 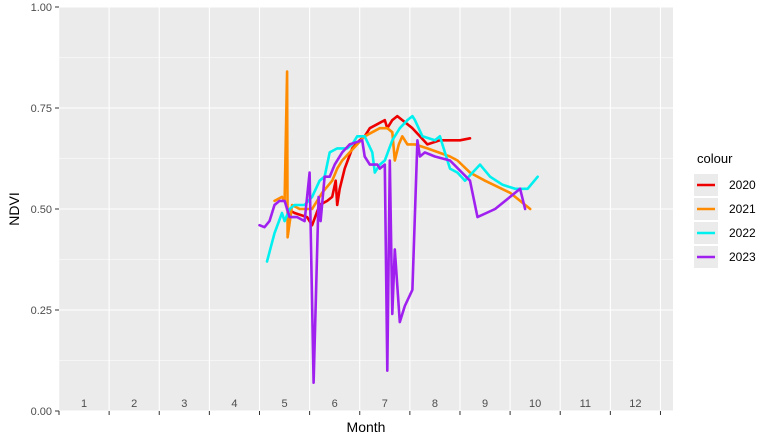 I want to click on y-tick-label: 0.00, so click(x=41, y=412).